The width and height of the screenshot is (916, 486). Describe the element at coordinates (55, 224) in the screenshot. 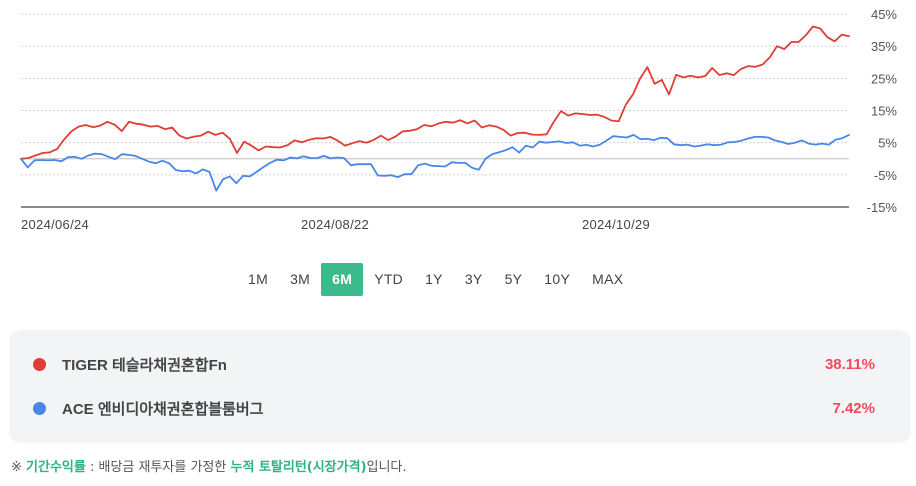

I see `x-tick-label: 2024/06/24` at that location.